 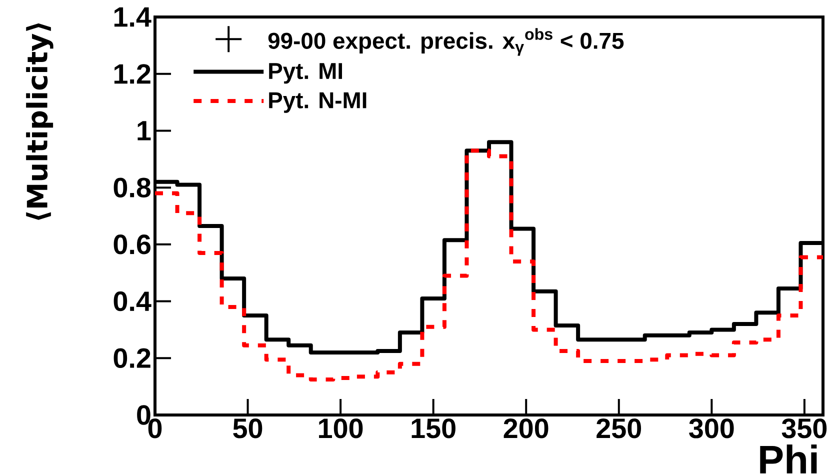 What do you see at coordinates (788, 459) in the screenshot?
I see `x-axis-title: Phi` at bounding box center [788, 459].